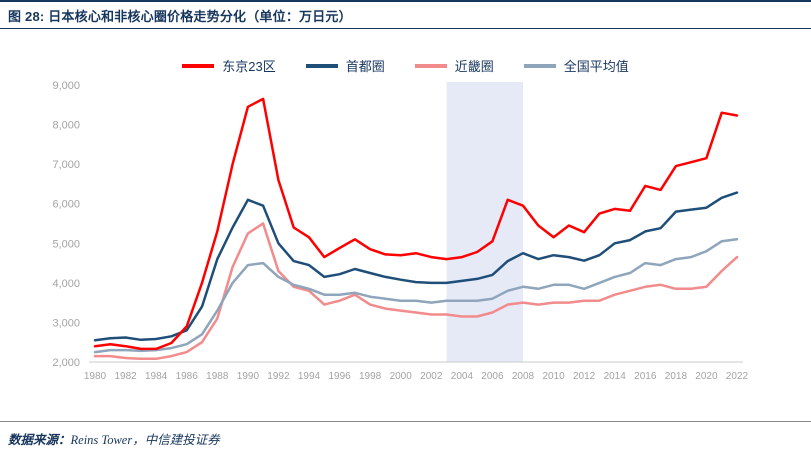 This screenshot has height=452, width=811. What do you see at coordinates (405, 436) in the screenshot?
I see `figure-footer: 数据来源：Reins Tower，中信建投证券` at bounding box center [405, 436].